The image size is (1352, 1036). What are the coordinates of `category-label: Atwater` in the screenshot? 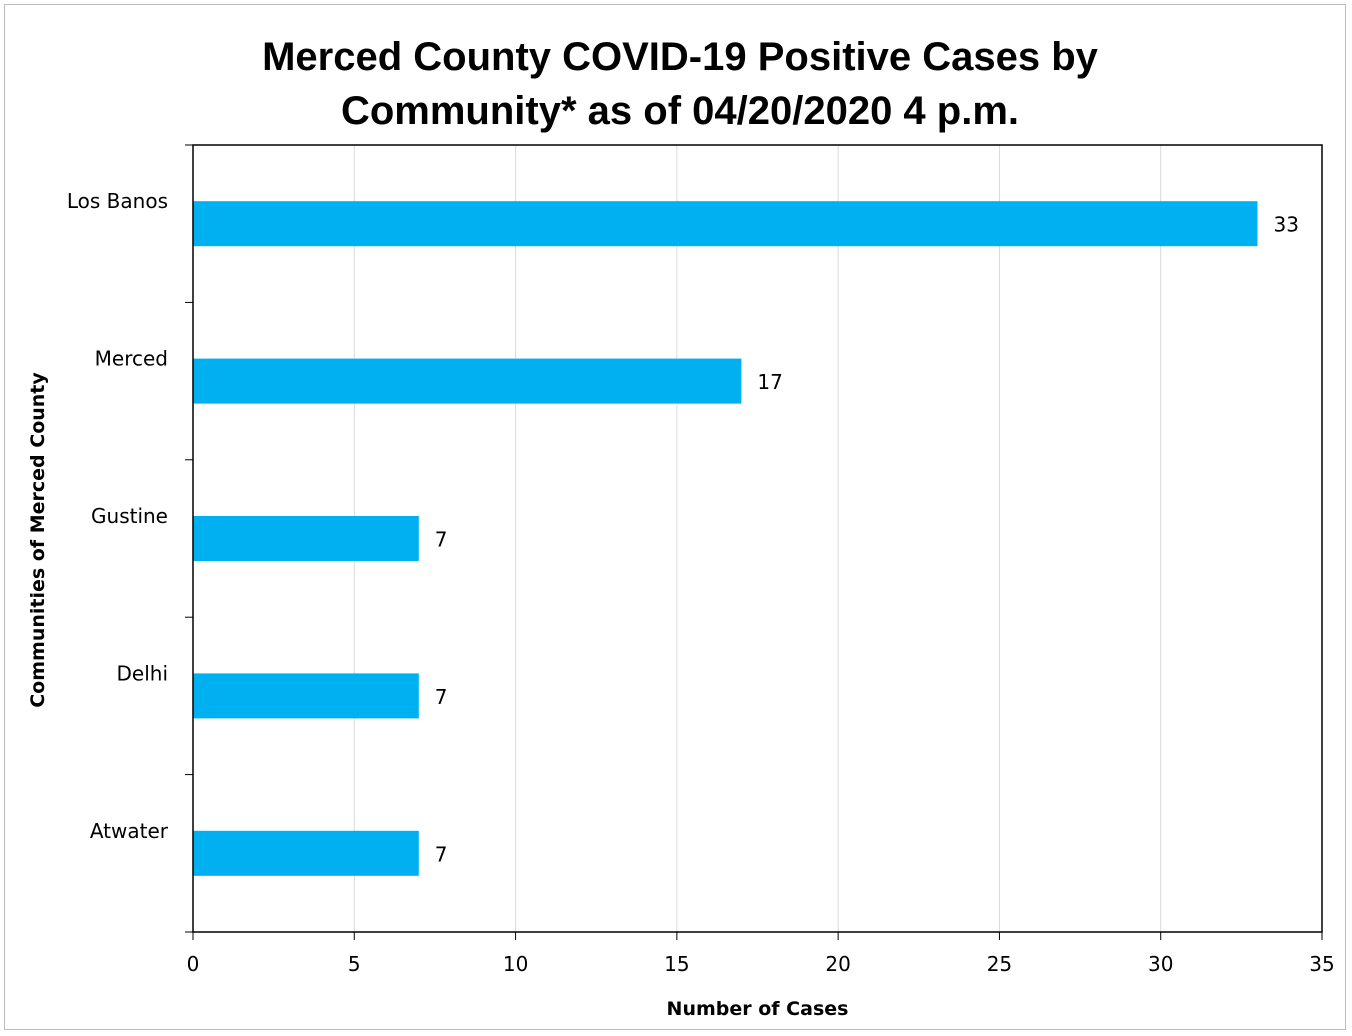 It's located at (129, 831).